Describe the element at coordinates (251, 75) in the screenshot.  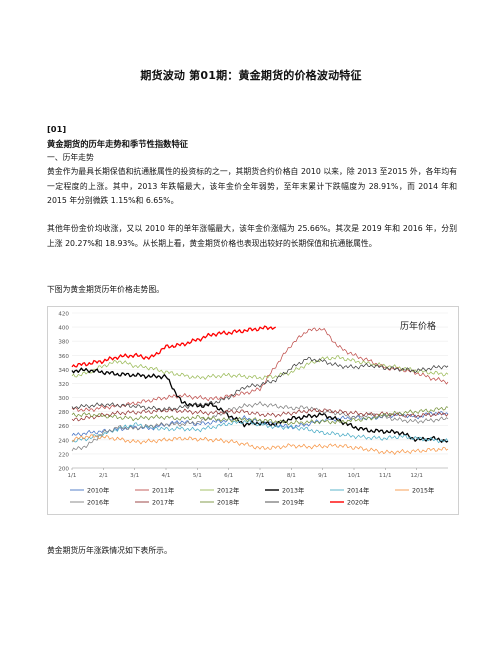
I see `page-title: 期货波动 第01期：黄金期货的价格波动特征` at that location.